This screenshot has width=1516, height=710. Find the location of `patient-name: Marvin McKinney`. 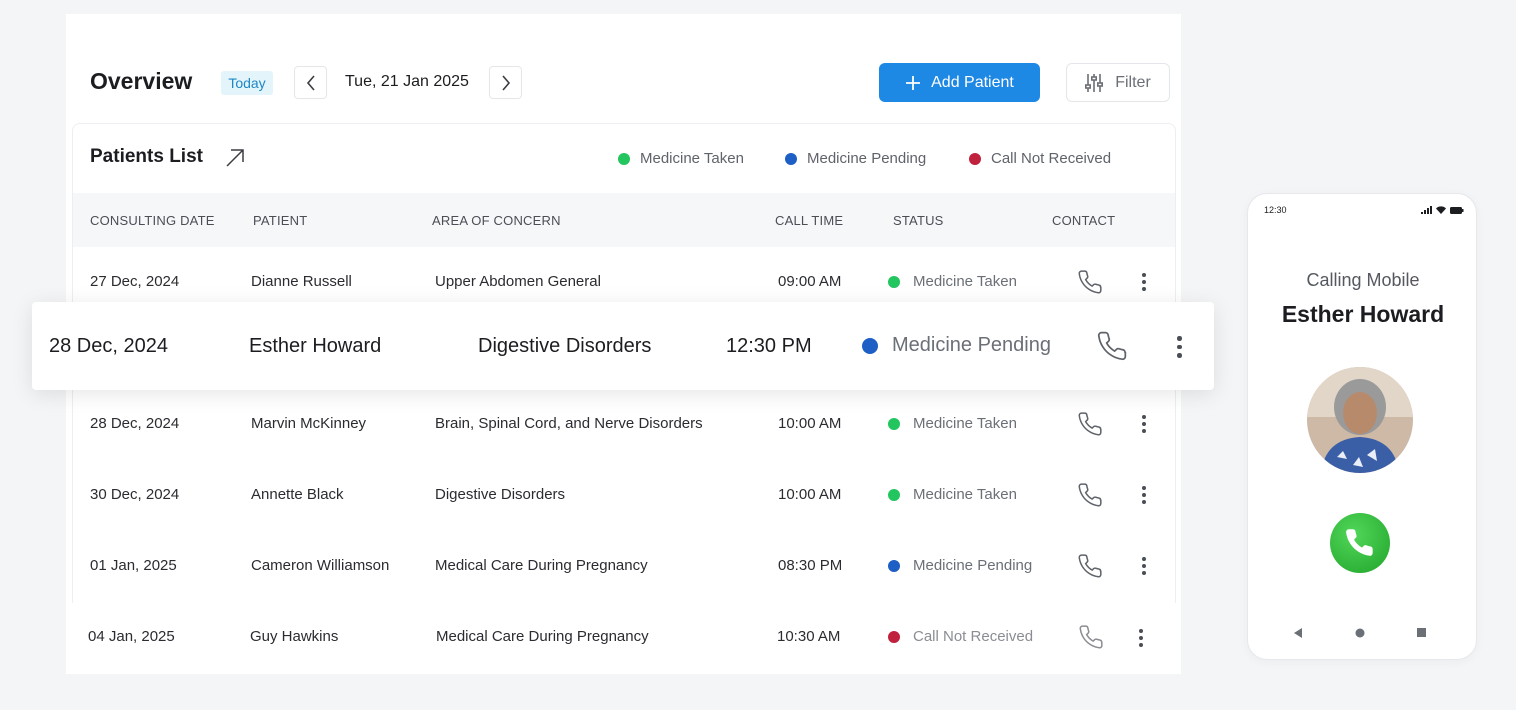

patient-name: Marvin McKinney is located at coordinates (309, 423).